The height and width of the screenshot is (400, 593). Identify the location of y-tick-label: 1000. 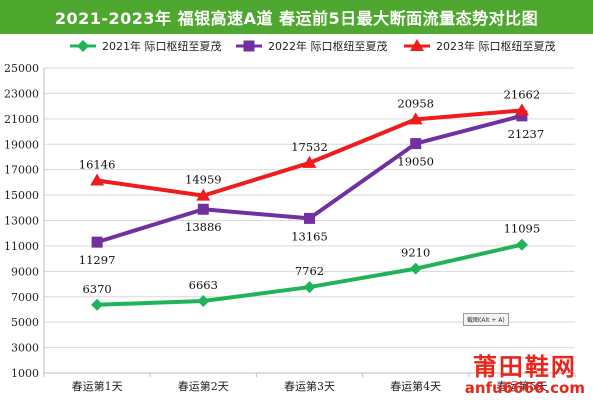
(25, 373).